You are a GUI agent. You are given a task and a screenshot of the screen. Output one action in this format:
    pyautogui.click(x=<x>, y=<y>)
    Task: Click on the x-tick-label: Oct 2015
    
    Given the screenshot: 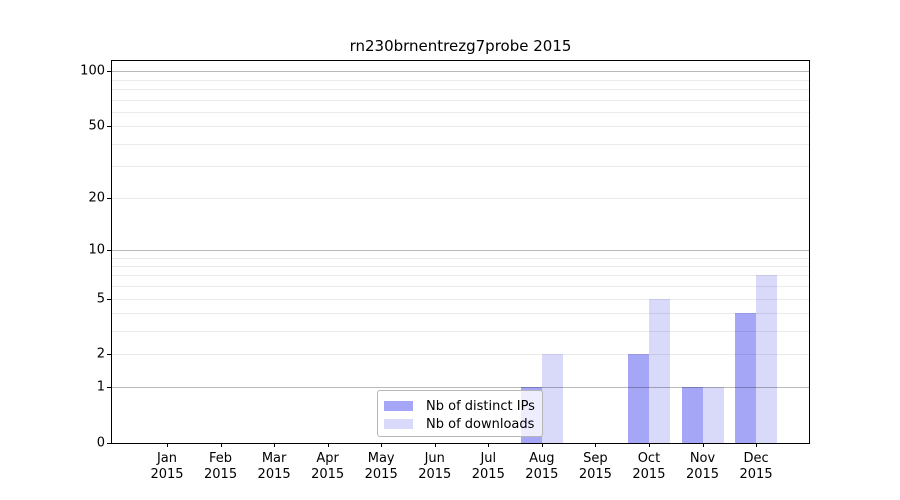 What is the action you would take?
    pyautogui.click(x=649, y=467)
    